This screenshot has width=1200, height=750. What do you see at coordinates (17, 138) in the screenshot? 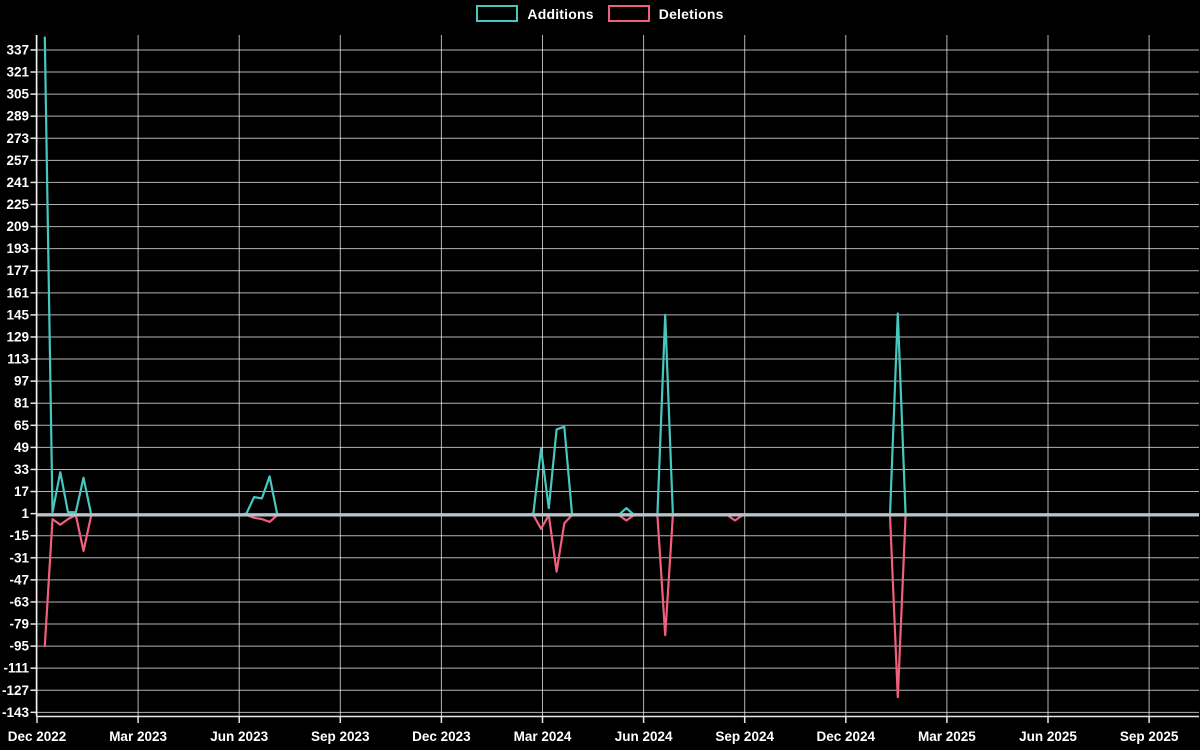
I see `y-tick-label: 273` at bounding box center [17, 138].